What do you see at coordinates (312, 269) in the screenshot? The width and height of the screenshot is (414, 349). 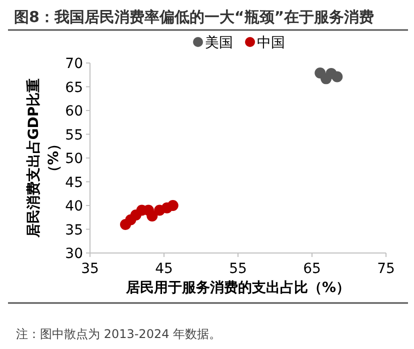 I see `x-tick-label: 65` at bounding box center [312, 269].